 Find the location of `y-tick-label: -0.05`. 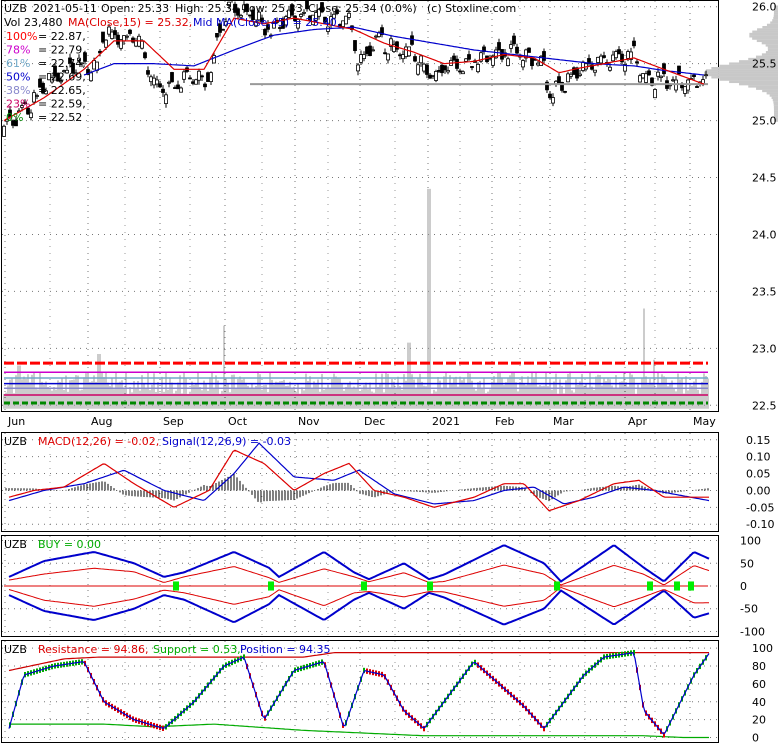

y-tick-label: -0.05 is located at coordinates (760, 507).